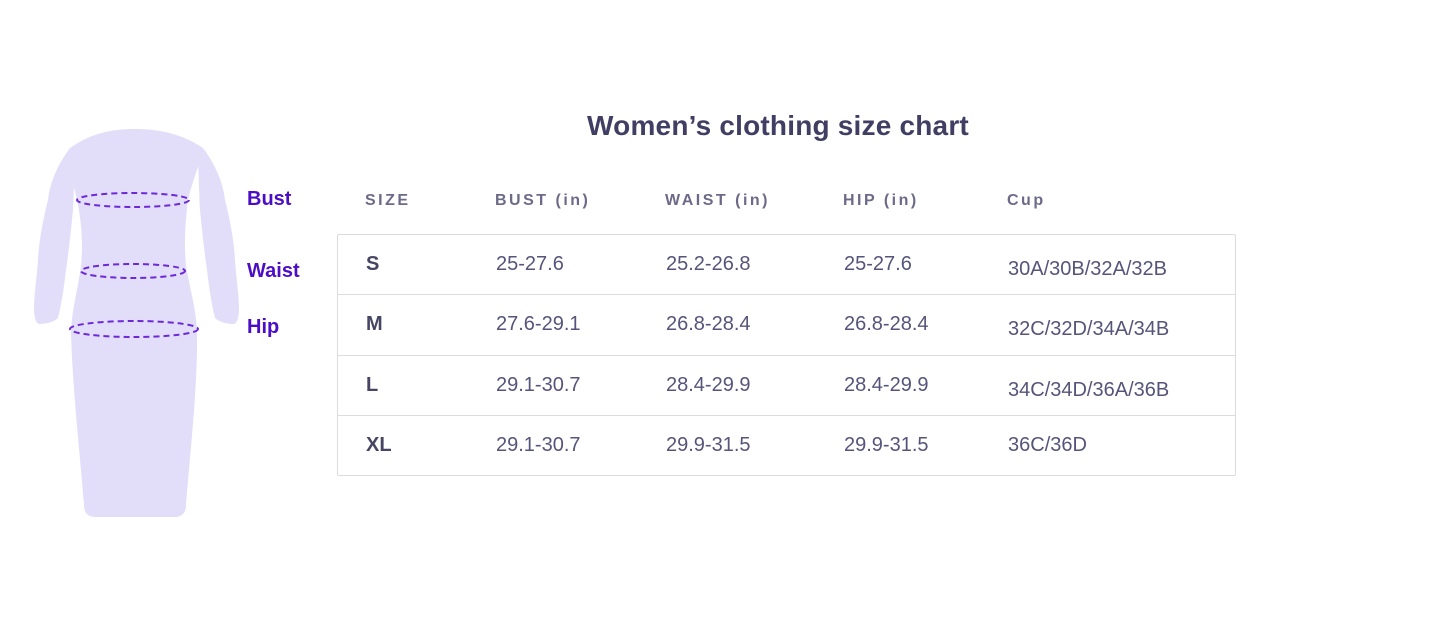 This screenshot has height=617, width=1445. I want to click on table-header-row: SIZE BUST (in) WAIST (in) HIP (in) Cup, so click(786, 201).